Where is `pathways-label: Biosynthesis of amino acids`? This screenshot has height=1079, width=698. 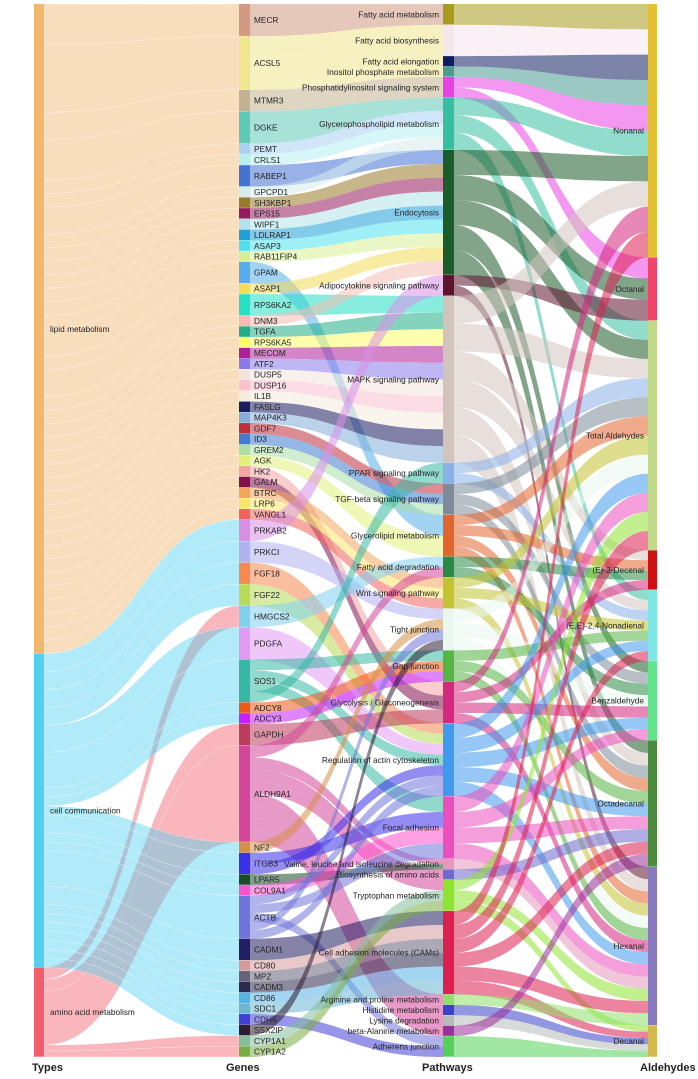
pathways-label: Biosynthesis of amino acids is located at coordinates (388, 875).